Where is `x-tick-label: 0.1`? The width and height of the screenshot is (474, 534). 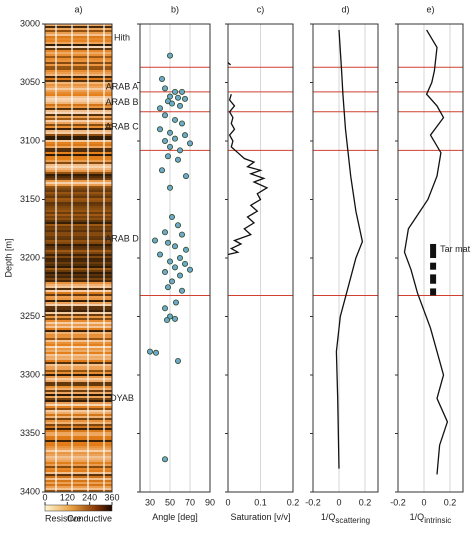 x-tick-label: 0.1 is located at coordinates (260, 502).